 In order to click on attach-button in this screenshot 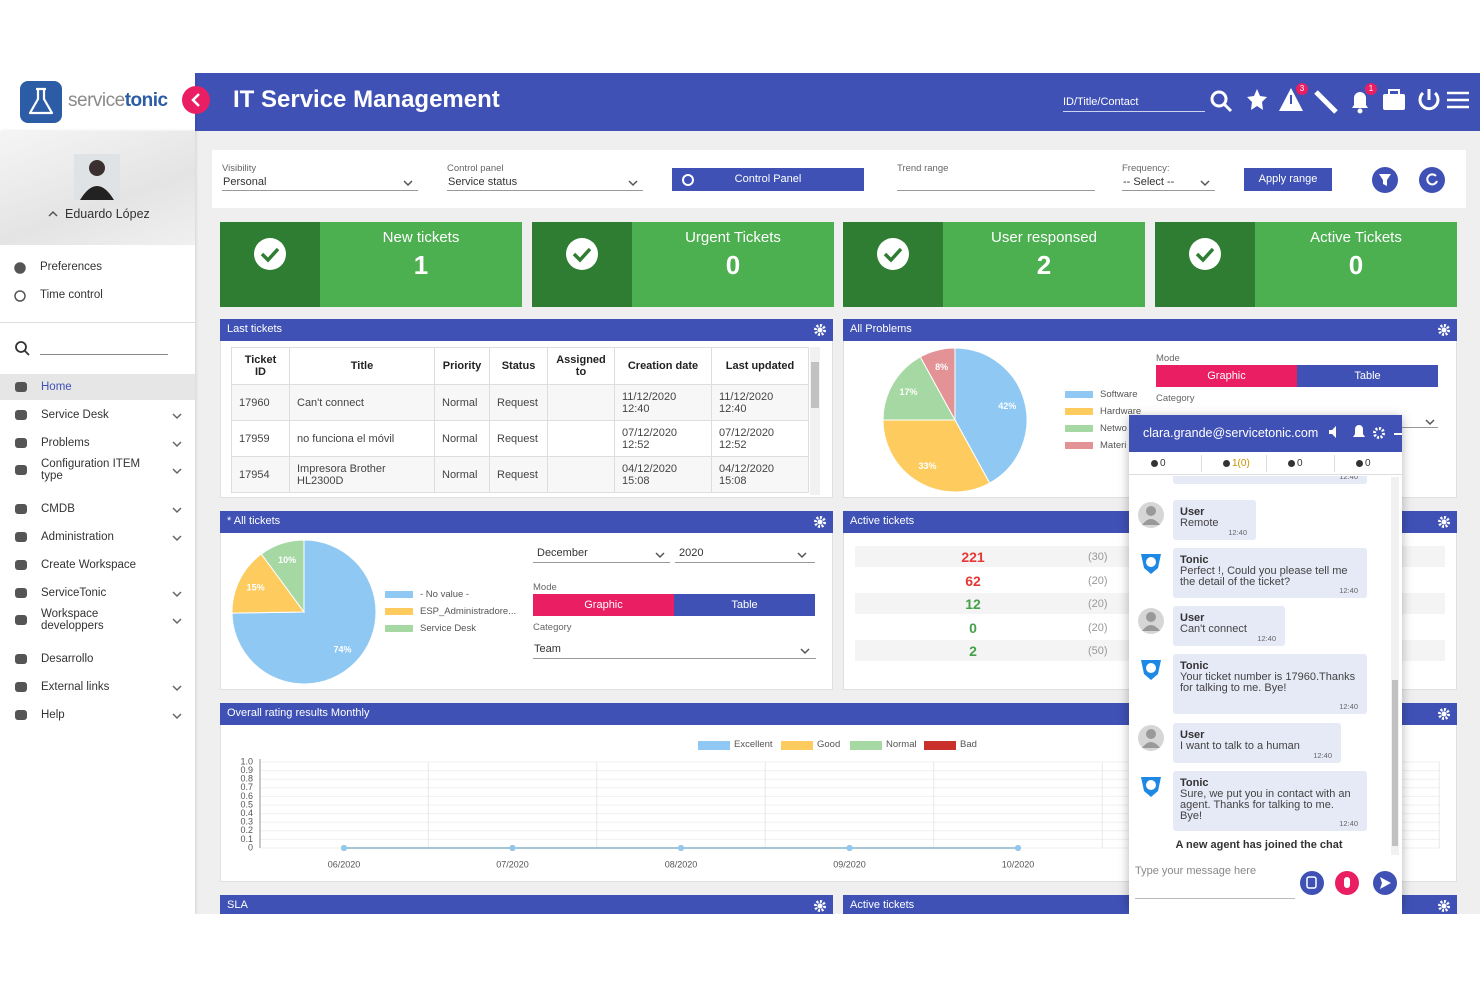, I will do `click(1312, 883)`.